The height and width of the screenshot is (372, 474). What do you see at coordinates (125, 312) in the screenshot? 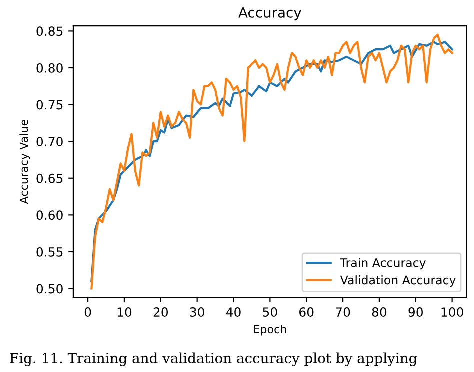
I see `x-tick-label: 10` at bounding box center [125, 312].